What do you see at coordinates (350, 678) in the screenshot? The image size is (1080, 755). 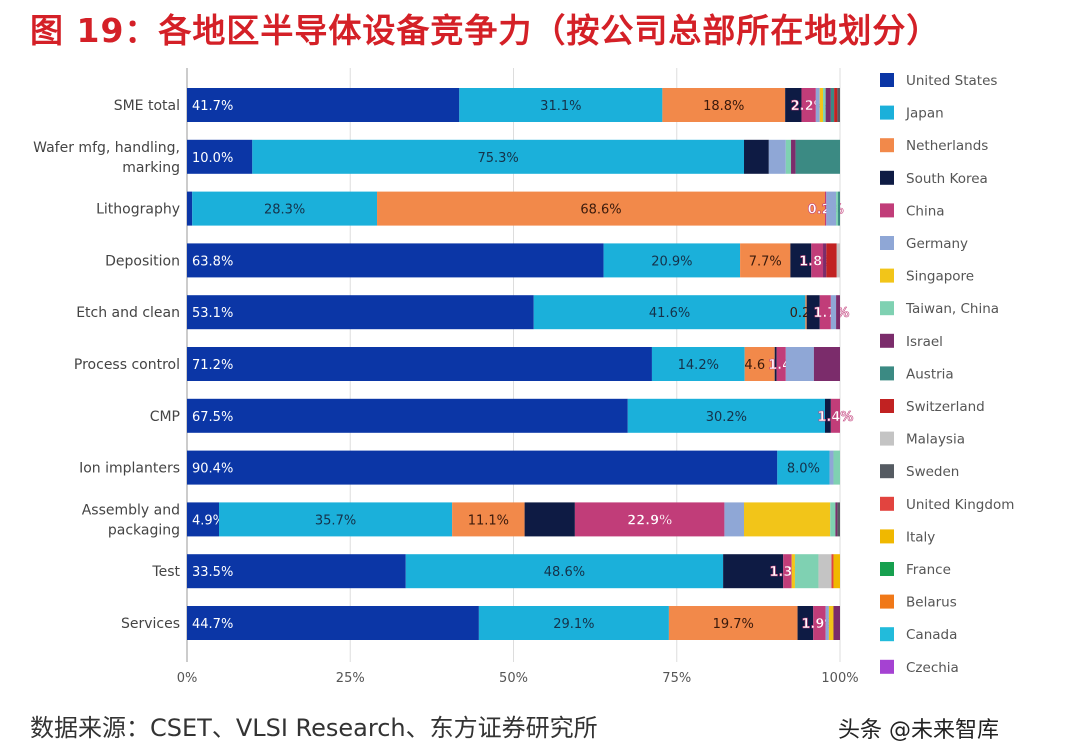 I see `x-tick-label: 25%` at bounding box center [350, 678].